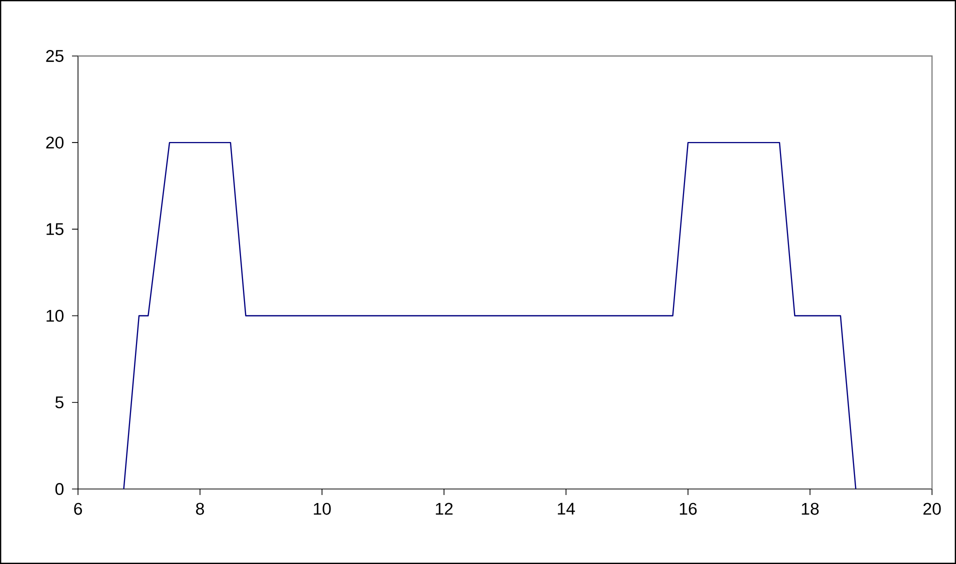  Describe the element at coordinates (444, 508) in the screenshot. I see `x-tick-label: 12` at that location.